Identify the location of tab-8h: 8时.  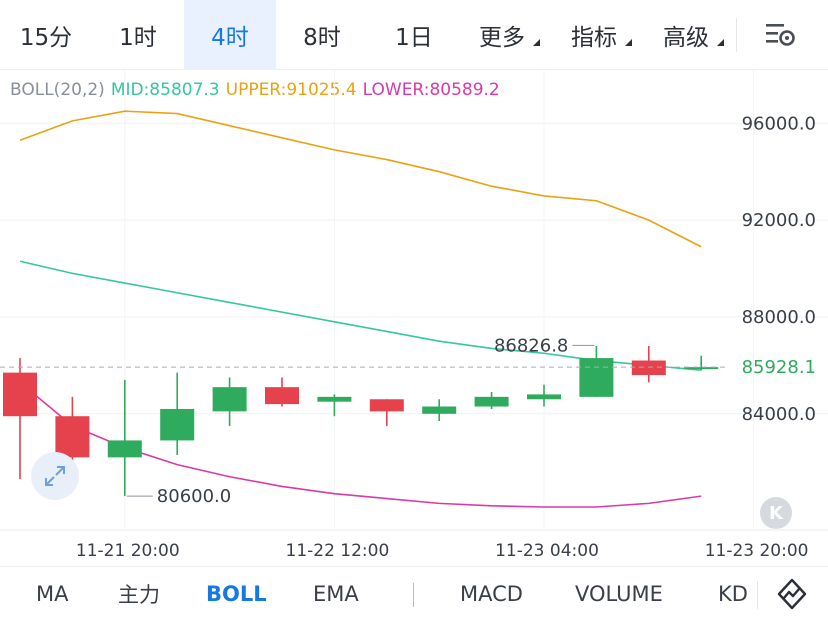
(322, 35).